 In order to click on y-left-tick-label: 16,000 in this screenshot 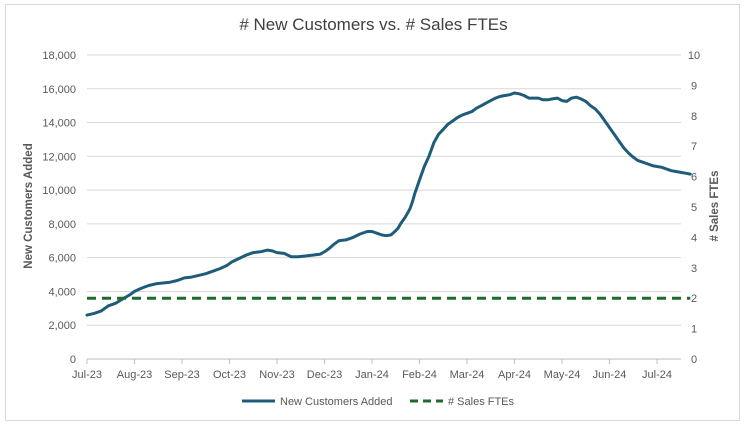, I will do `click(59, 90)`.